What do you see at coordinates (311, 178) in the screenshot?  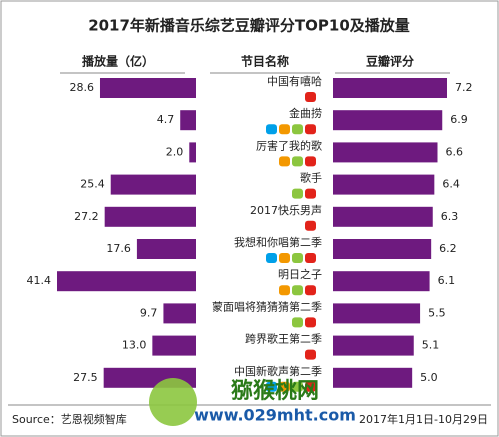 I see `category-label: 歌手` at bounding box center [311, 178].